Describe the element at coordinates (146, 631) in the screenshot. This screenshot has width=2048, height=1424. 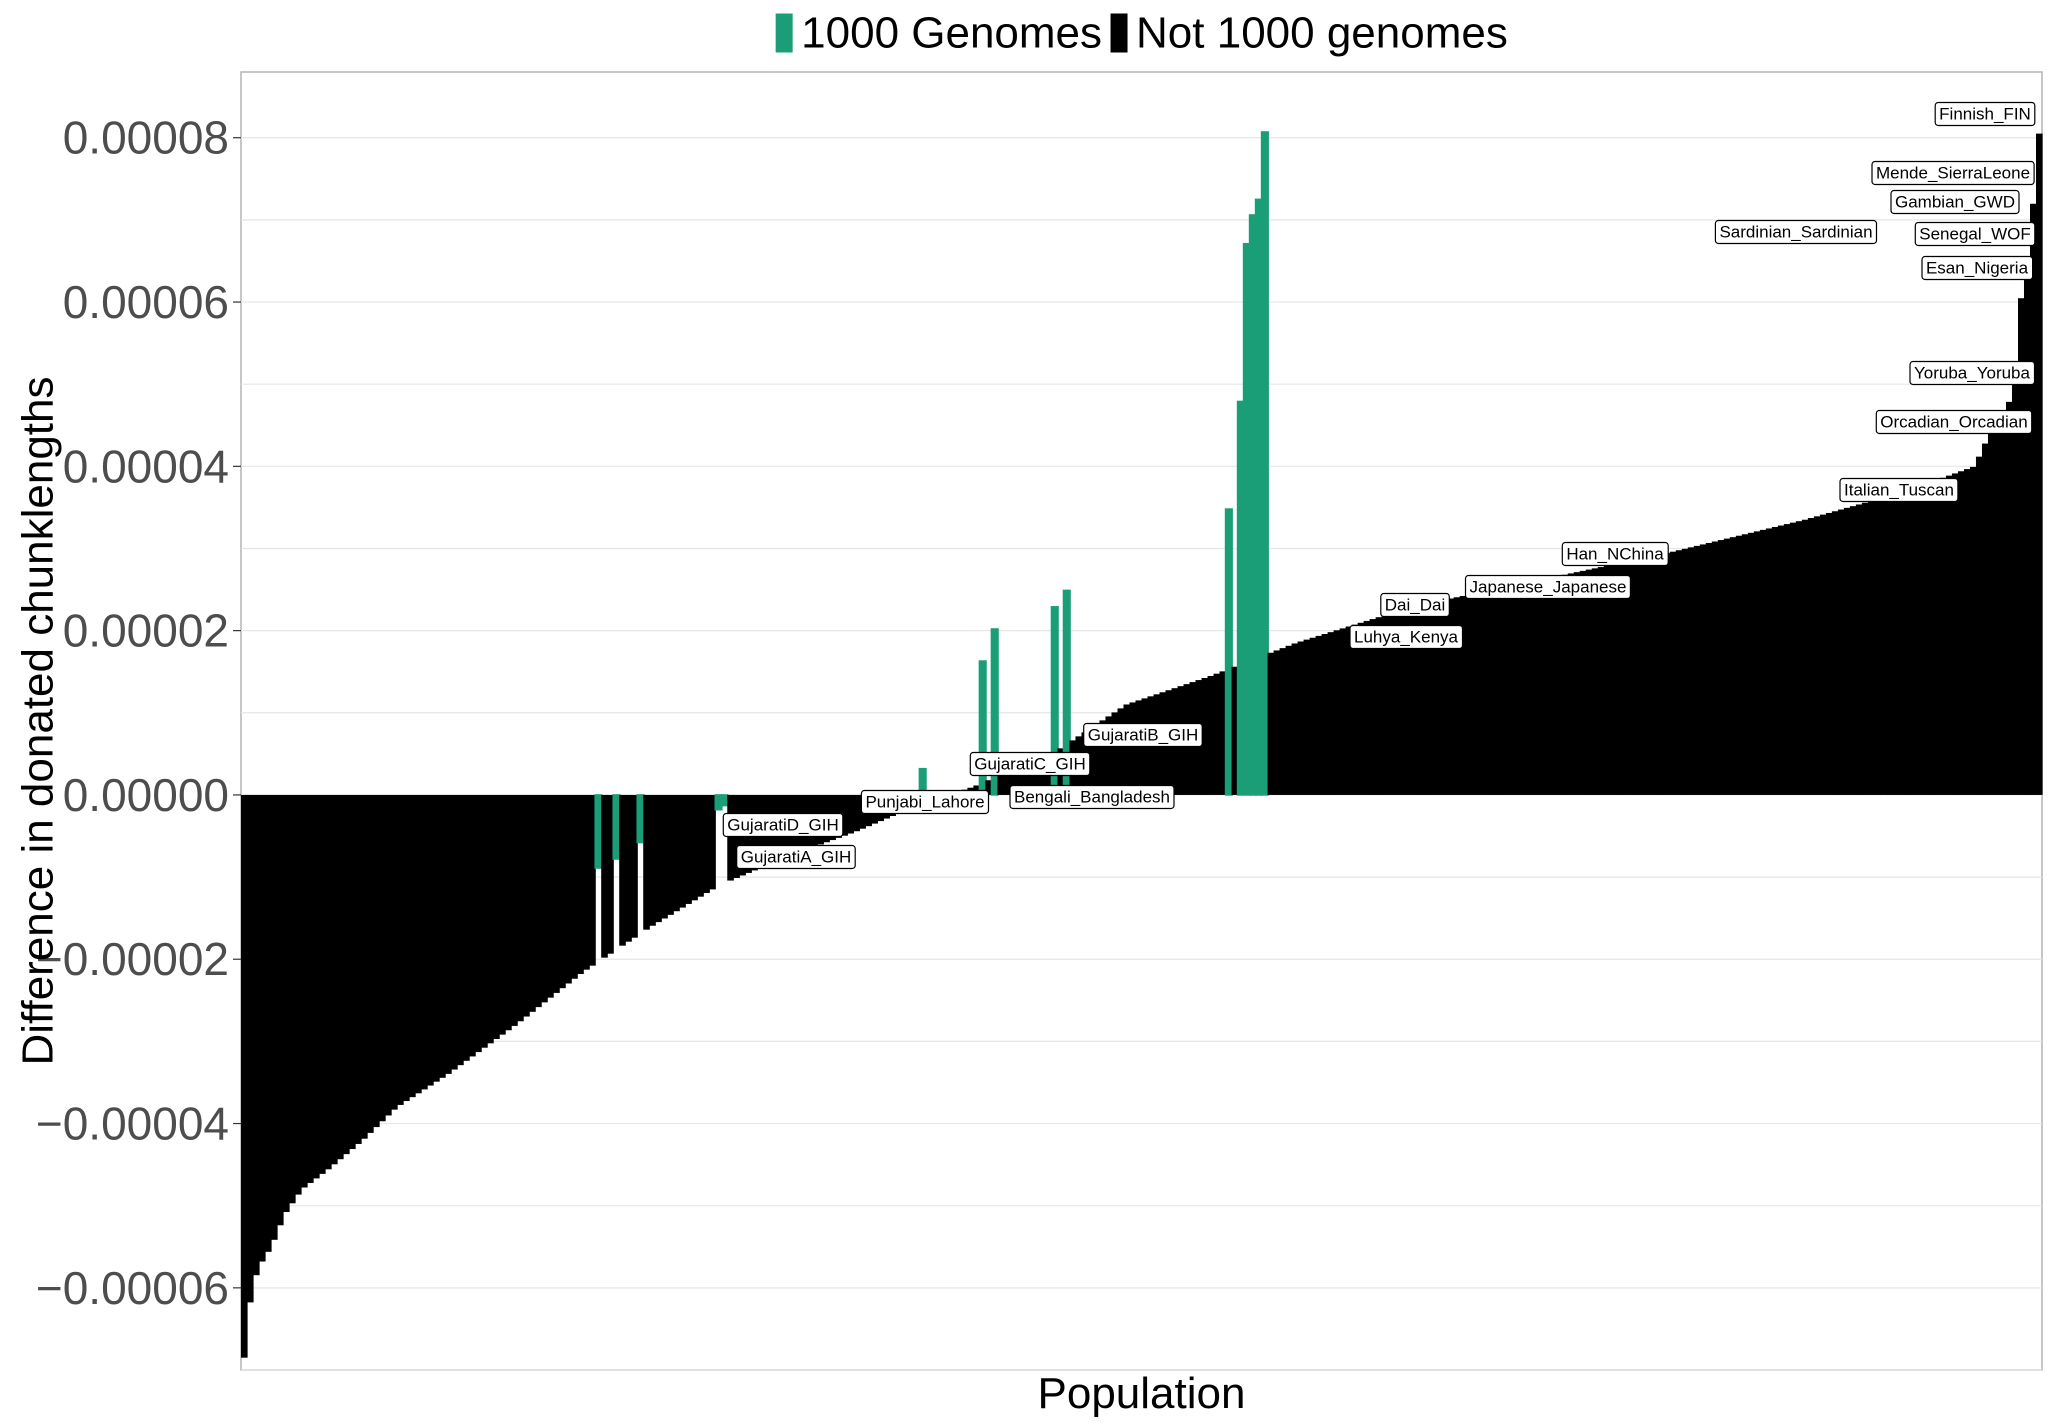
I see `y-tick-label: 0.00002` at that location.